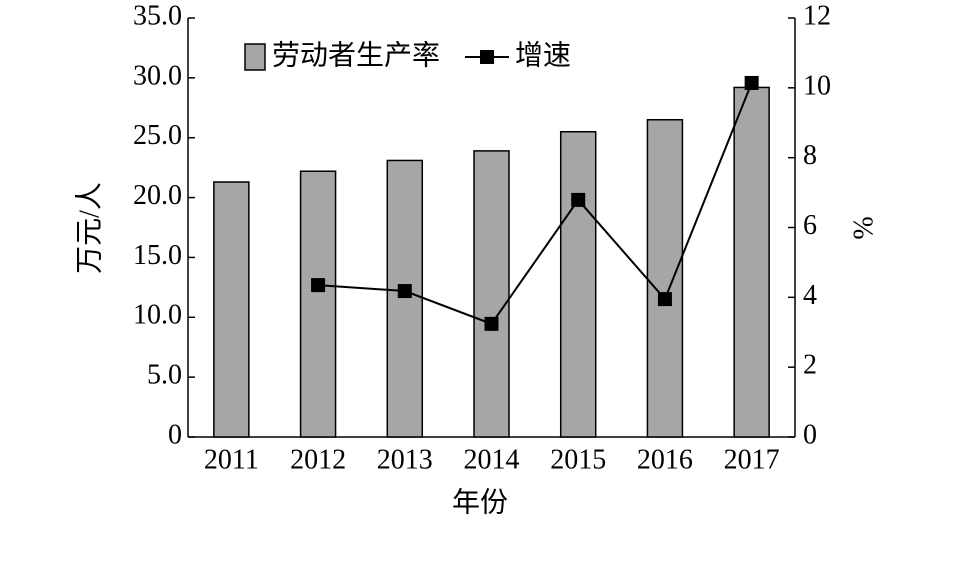 The image size is (958, 567). Describe the element at coordinates (480, 502) in the screenshot. I see `x-axis-label: 年份` at that location.